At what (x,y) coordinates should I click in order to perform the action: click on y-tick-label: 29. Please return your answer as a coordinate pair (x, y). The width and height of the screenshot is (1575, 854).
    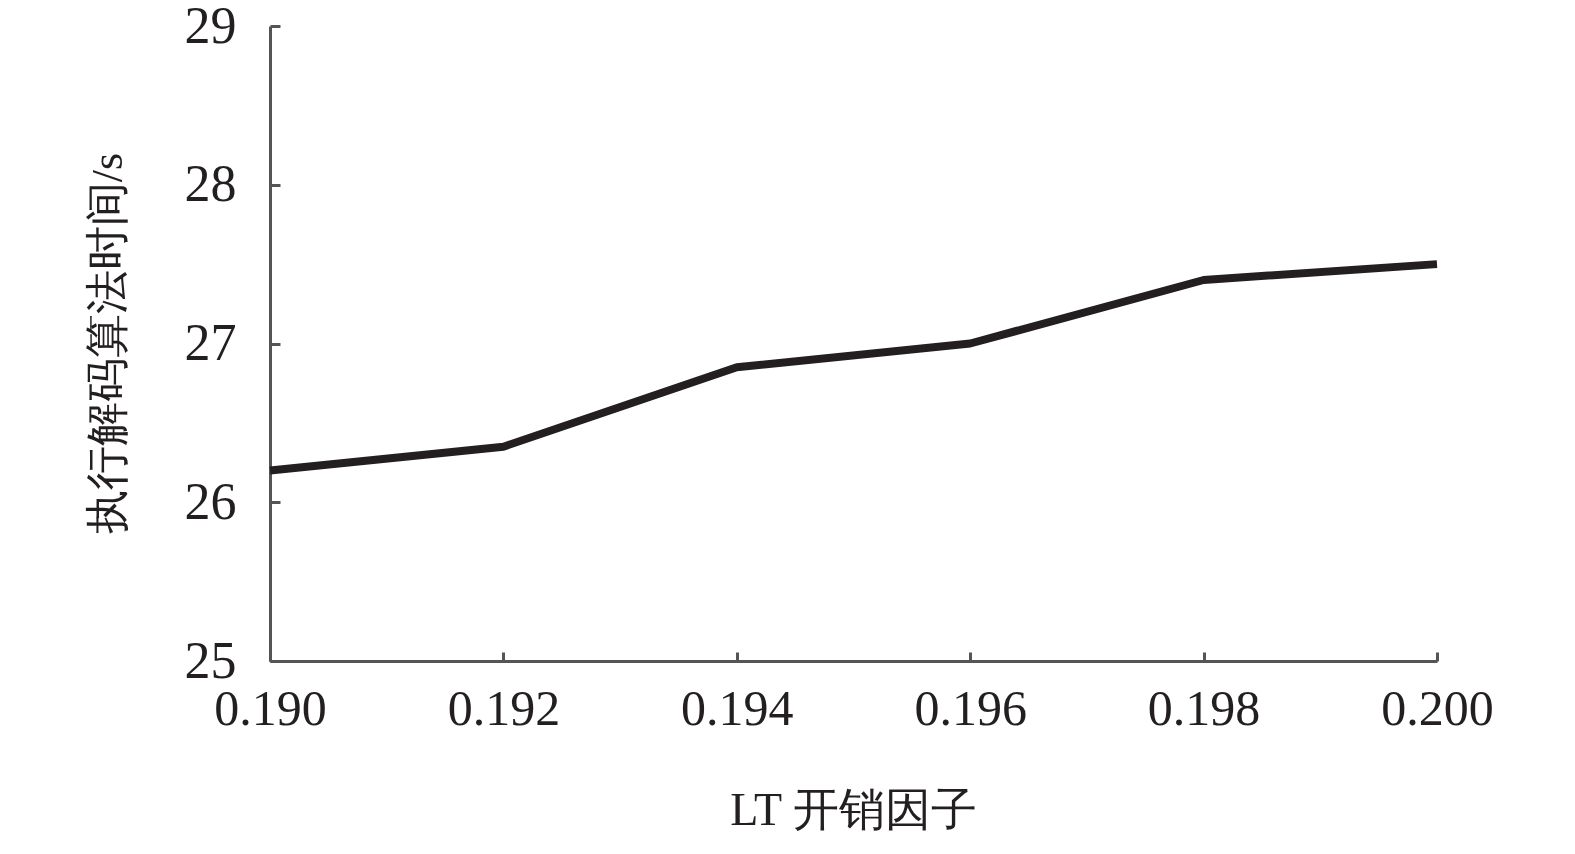
    Looking at the image, I should click on (210, 27).